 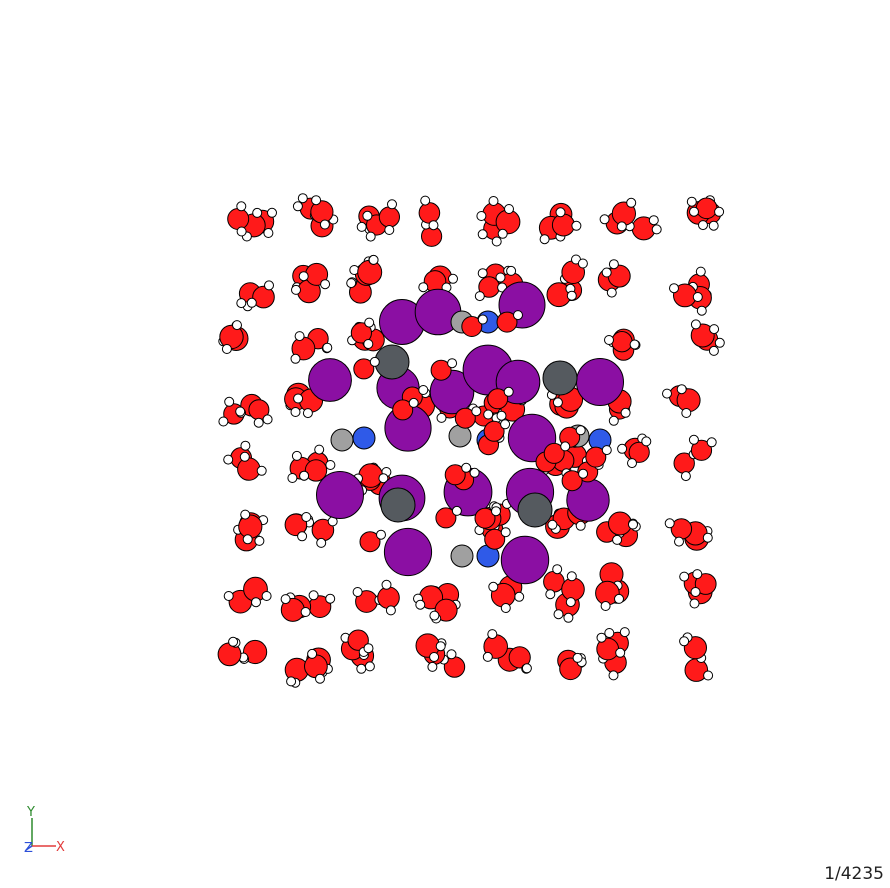 I want to click on z-axis-label: Z, so click(x=28, y=848).